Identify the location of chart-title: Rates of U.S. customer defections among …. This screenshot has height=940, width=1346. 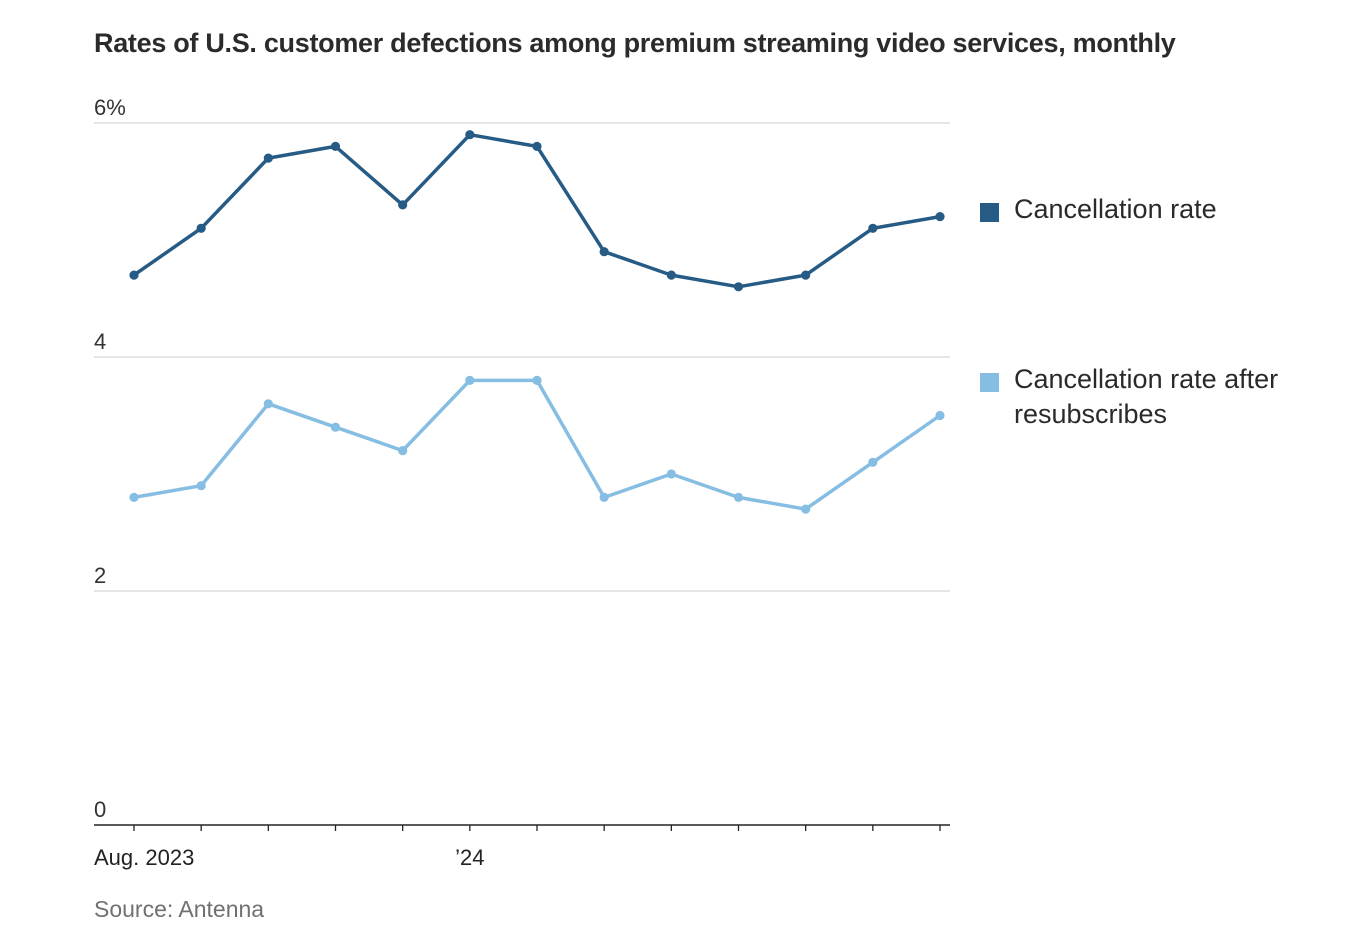
(635, 43).